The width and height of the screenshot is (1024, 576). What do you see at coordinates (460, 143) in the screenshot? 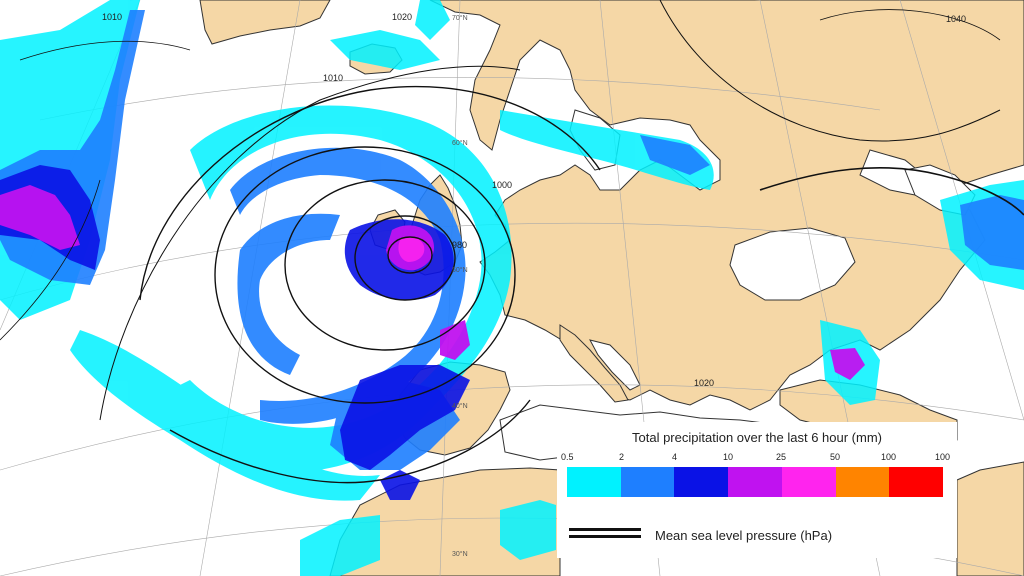
I see `latitude-label: 60°N` at bounding box center [460, 143].